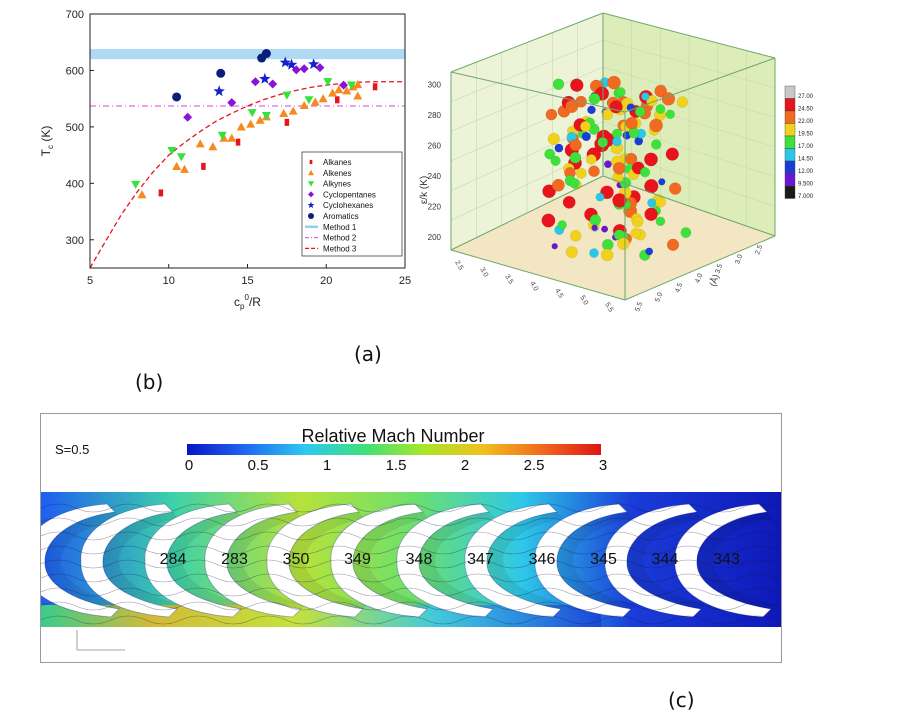 Image resolution: width=900 pixels, height=723 pixels. I want to click on z-tick-label: 220, so click(435, 207).